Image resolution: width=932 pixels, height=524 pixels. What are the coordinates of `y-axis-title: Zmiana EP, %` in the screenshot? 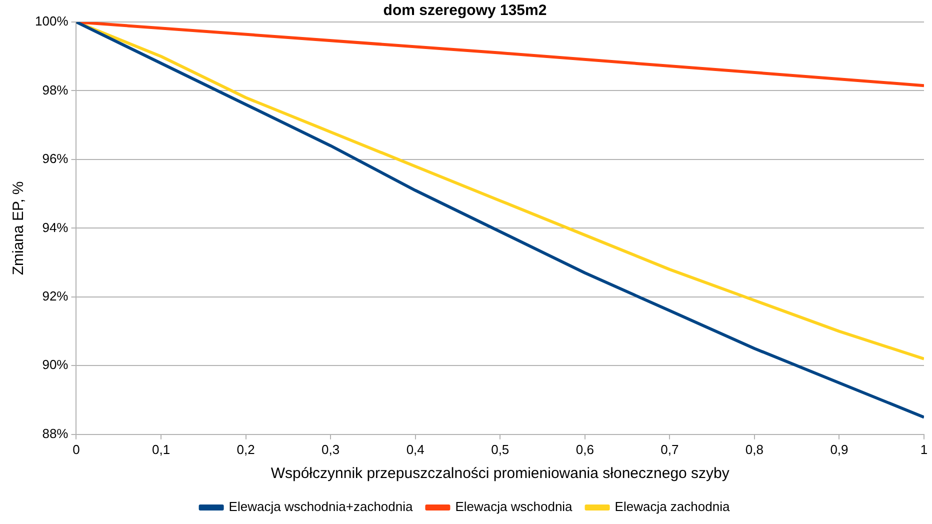 It's located at (19, 228).